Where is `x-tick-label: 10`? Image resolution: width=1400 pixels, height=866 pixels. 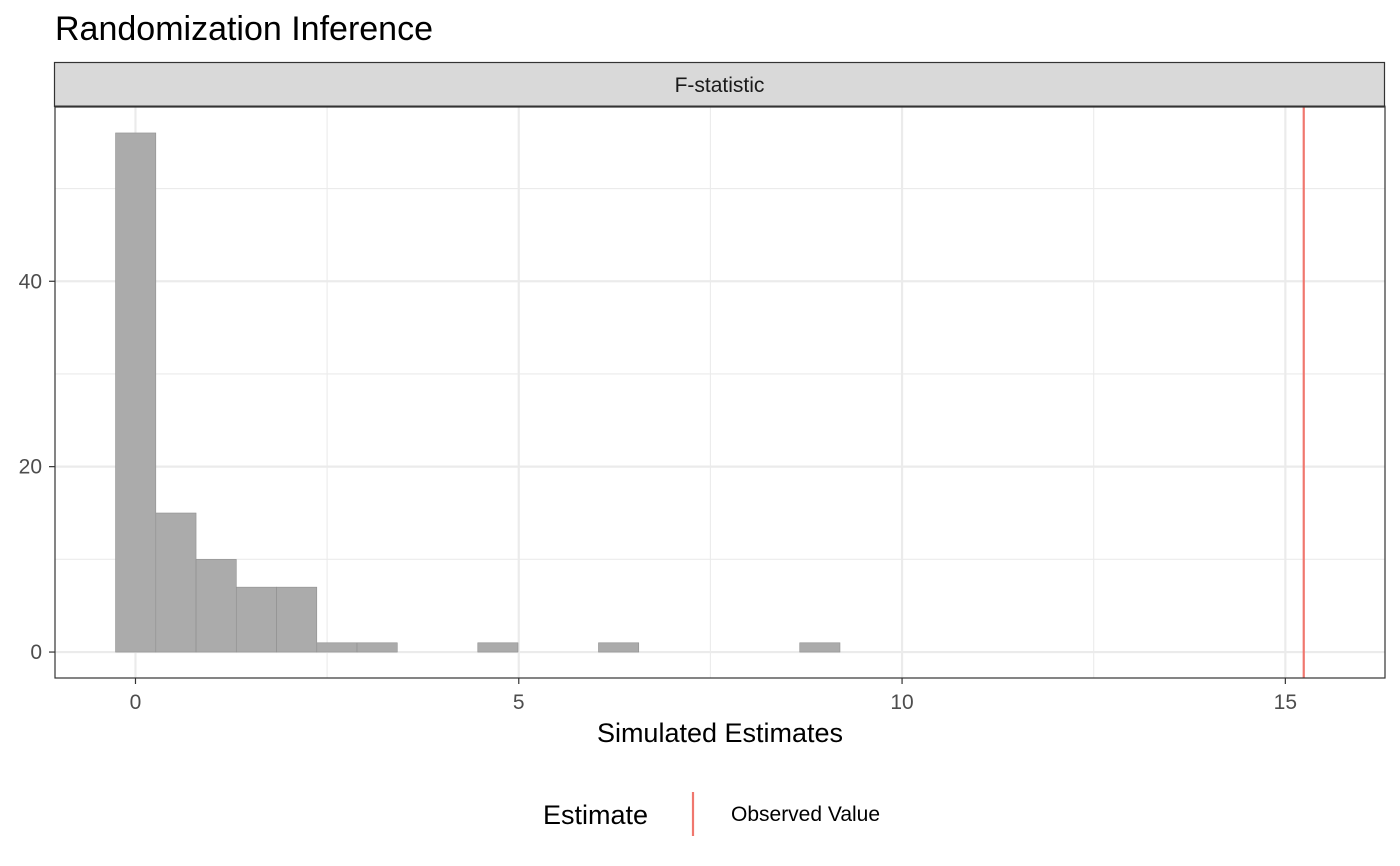 x-tick-label: 10 is located at coordinates (901, 702).